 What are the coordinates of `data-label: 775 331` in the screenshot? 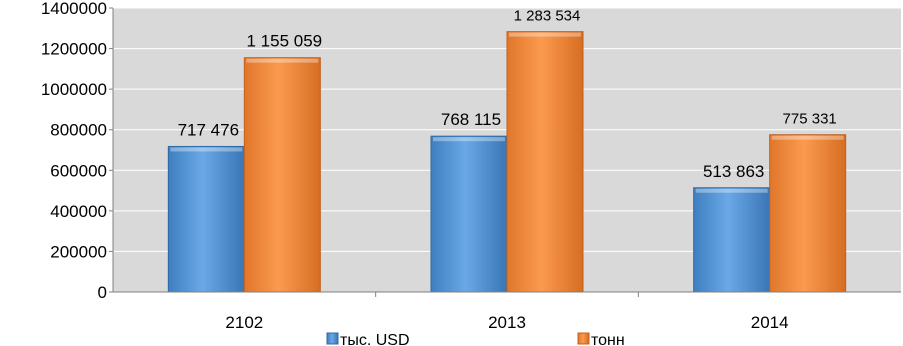 It's located at (810, 119).